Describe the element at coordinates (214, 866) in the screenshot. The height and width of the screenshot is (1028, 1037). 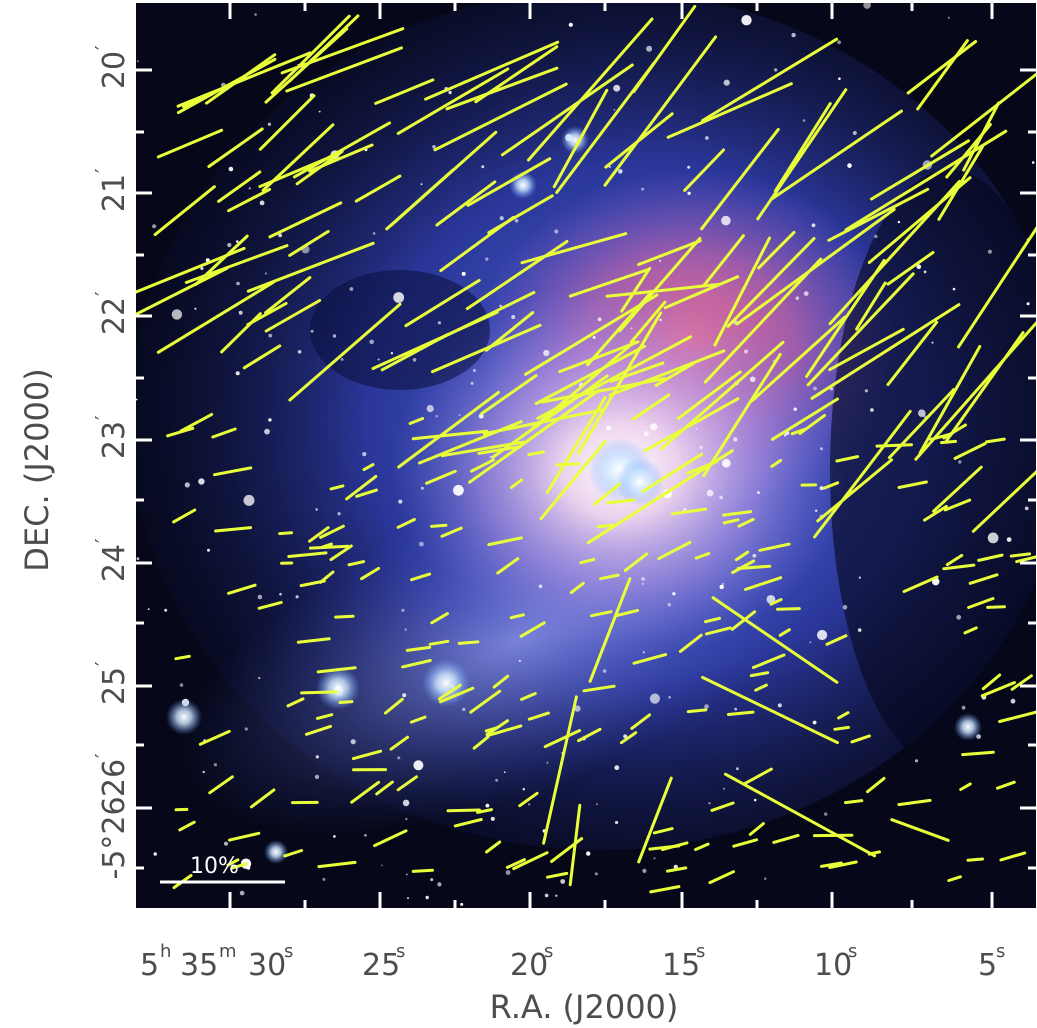
I see `scale-bar-label: 10%` at that location.